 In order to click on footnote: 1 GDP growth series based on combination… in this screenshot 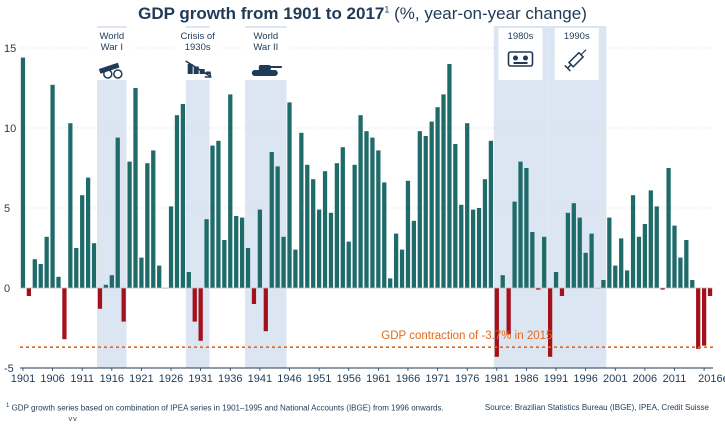, I will do `click(225, 408)`.